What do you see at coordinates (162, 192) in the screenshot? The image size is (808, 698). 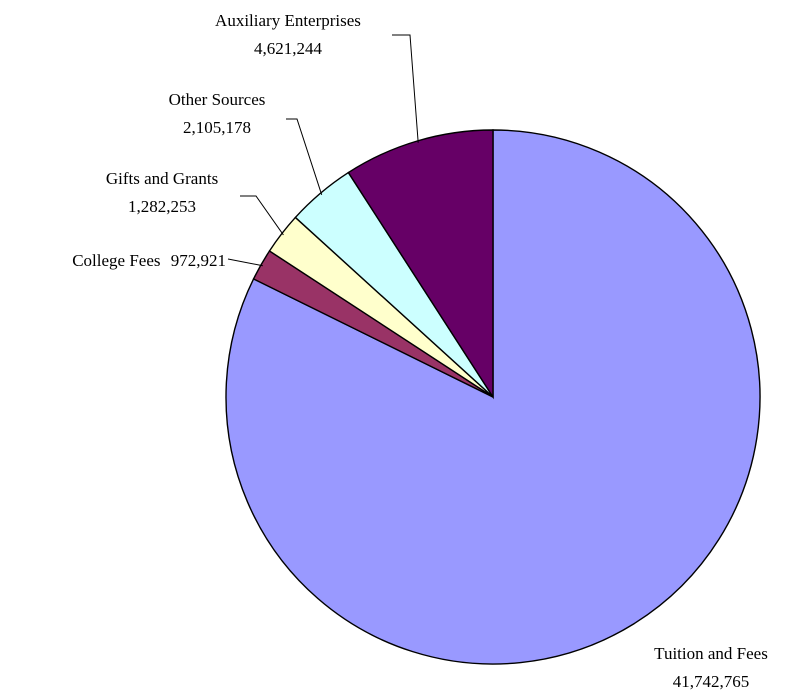 I see `label-gifts-and-grants: Gifts and Grants 1,282,253` at bounding box center [162, 192].